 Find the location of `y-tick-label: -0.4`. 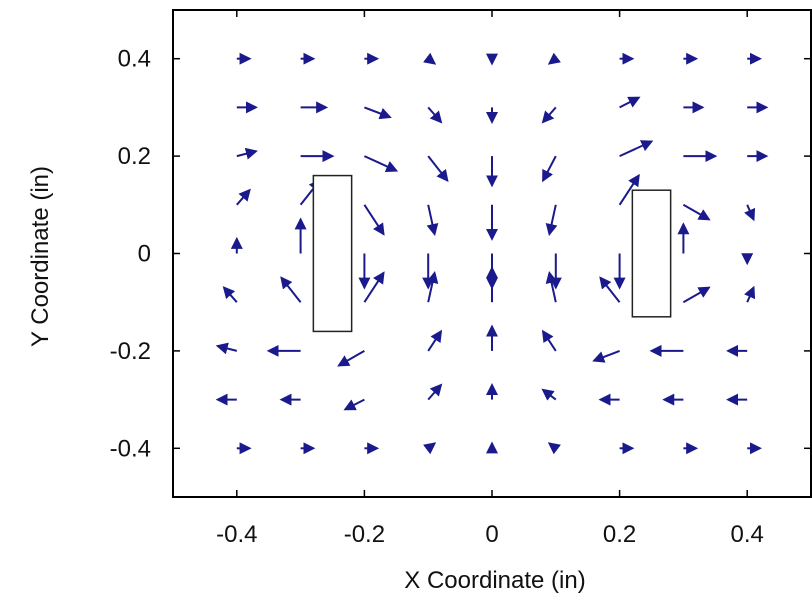

y-tick-label: -0.4 is located at coordinates (130, 448).